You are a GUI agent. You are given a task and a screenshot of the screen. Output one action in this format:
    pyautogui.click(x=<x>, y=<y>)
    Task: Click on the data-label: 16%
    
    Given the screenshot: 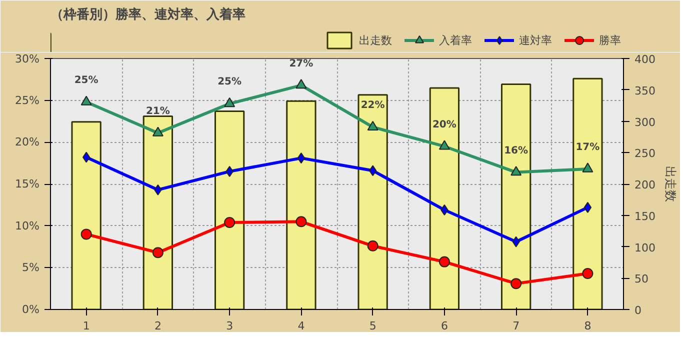 What is the action you would take?
    pyautogui.click(x=516, y=150)
    